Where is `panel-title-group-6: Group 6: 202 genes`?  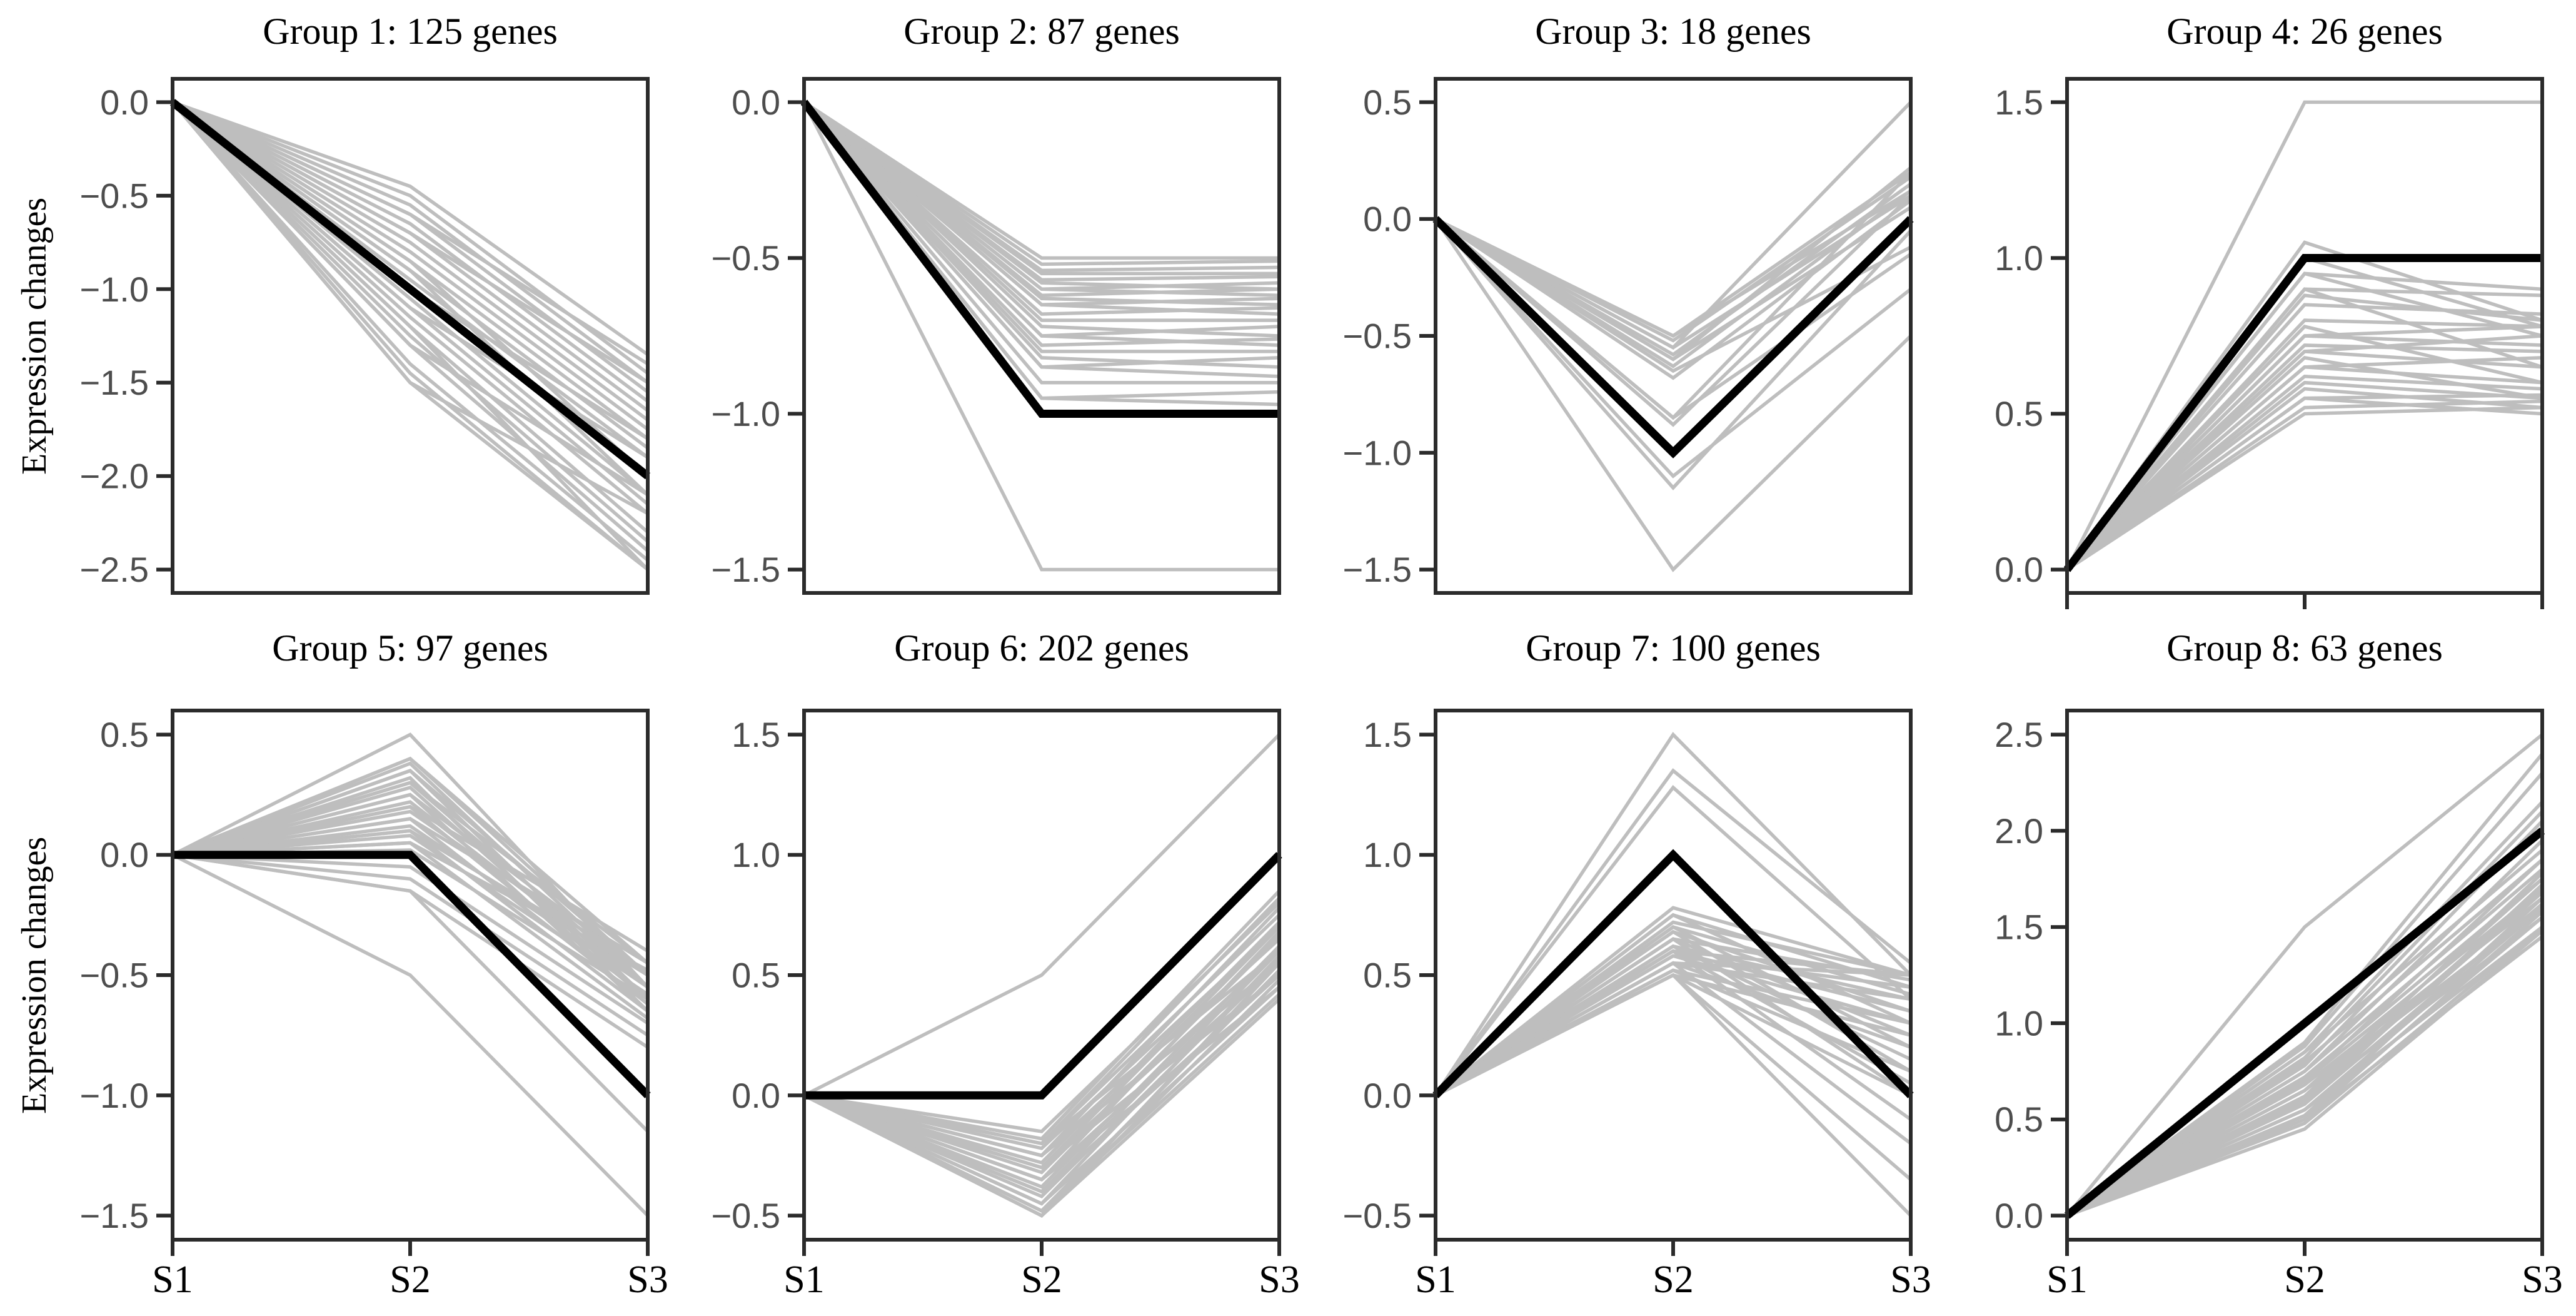
panel-title-group-6: Group 6: 202 genes is located at coordinates (1041, 648).